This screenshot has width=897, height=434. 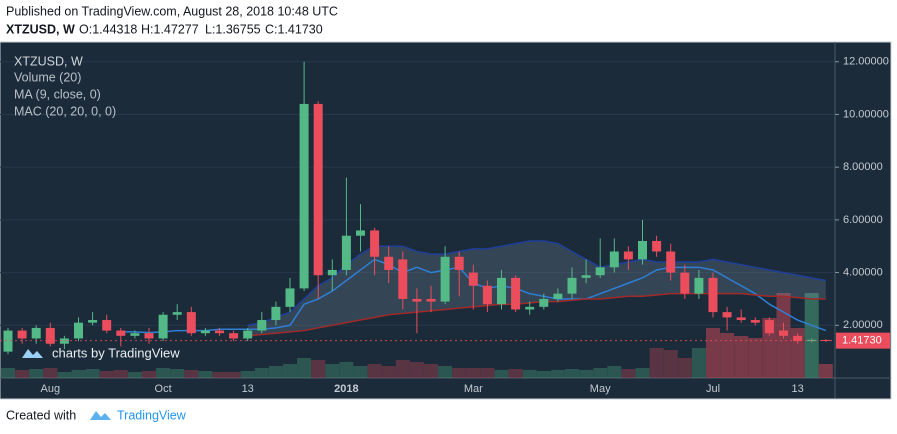 I want to click on last-price-label: 1.41730, so click(x=862, y=341).